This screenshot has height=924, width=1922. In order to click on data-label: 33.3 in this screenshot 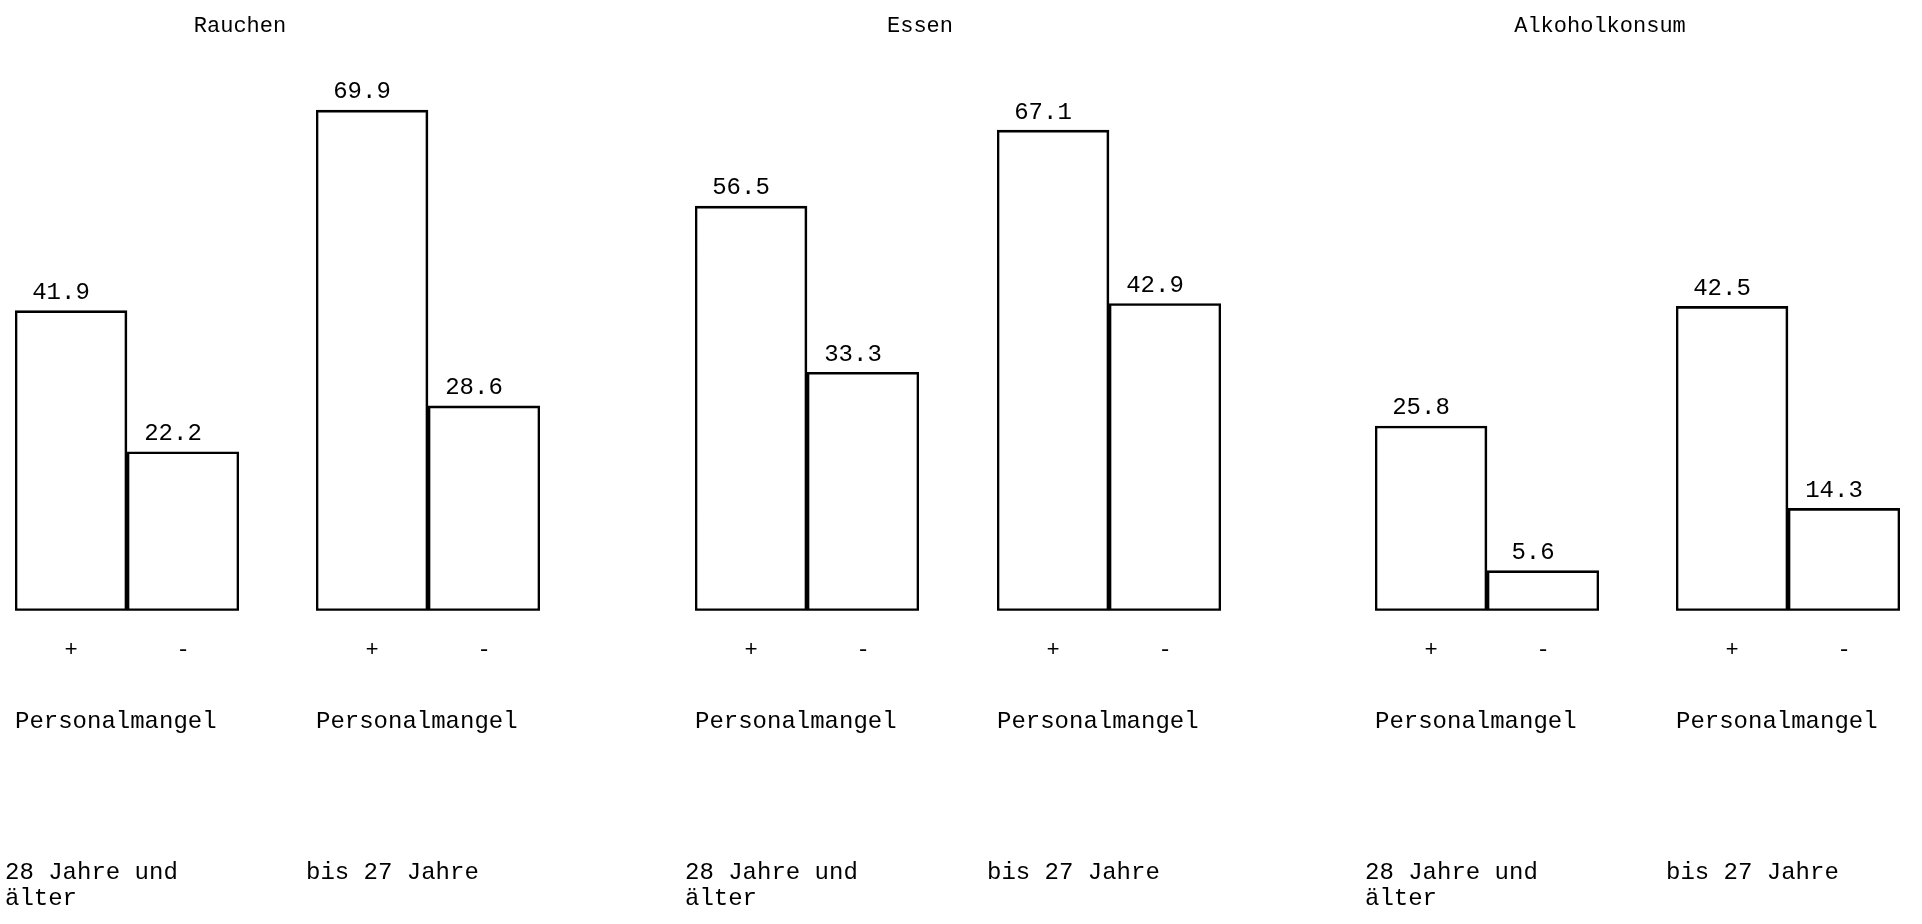, I will do `click(853, 354)`.